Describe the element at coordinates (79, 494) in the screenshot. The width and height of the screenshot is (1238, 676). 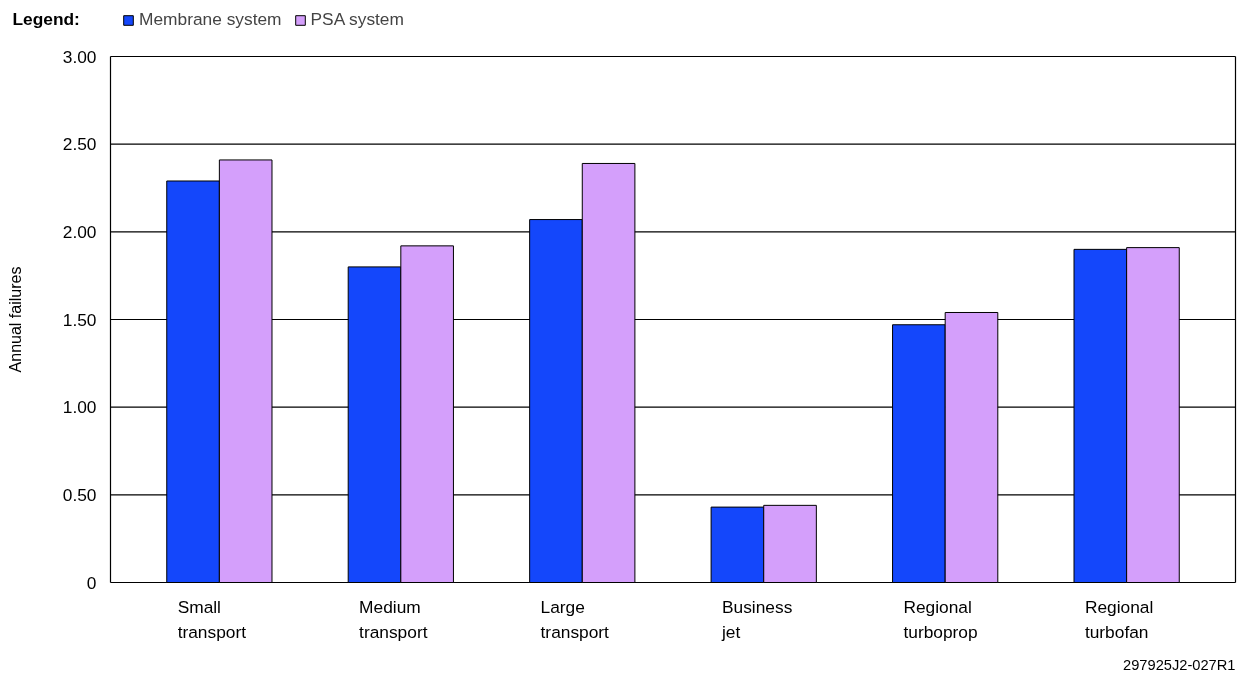
I see `y-tick-label: 0.50` at that location.